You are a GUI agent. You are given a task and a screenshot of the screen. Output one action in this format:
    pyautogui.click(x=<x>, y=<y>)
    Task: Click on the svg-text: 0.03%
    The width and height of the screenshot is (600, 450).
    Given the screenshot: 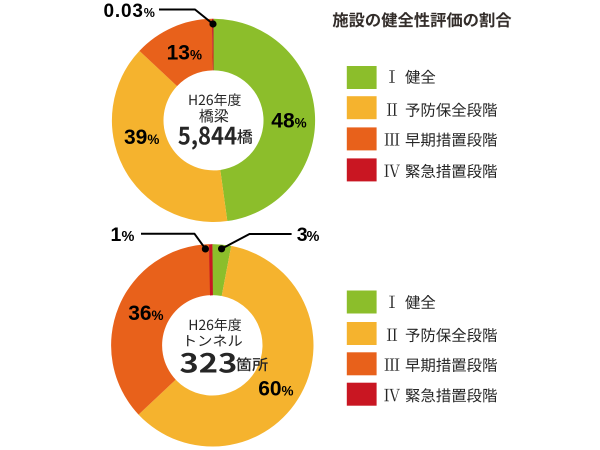 What is the action you would take?
    pyautogui.click(x=129, y=11)
    